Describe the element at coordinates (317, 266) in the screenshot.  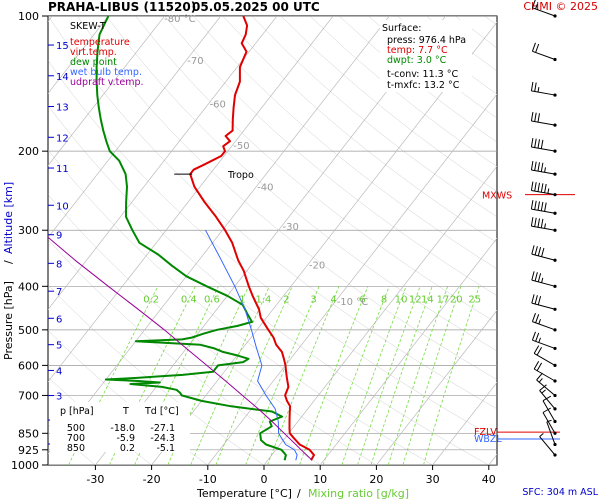
I see `isotherm-label: -20` at that location.